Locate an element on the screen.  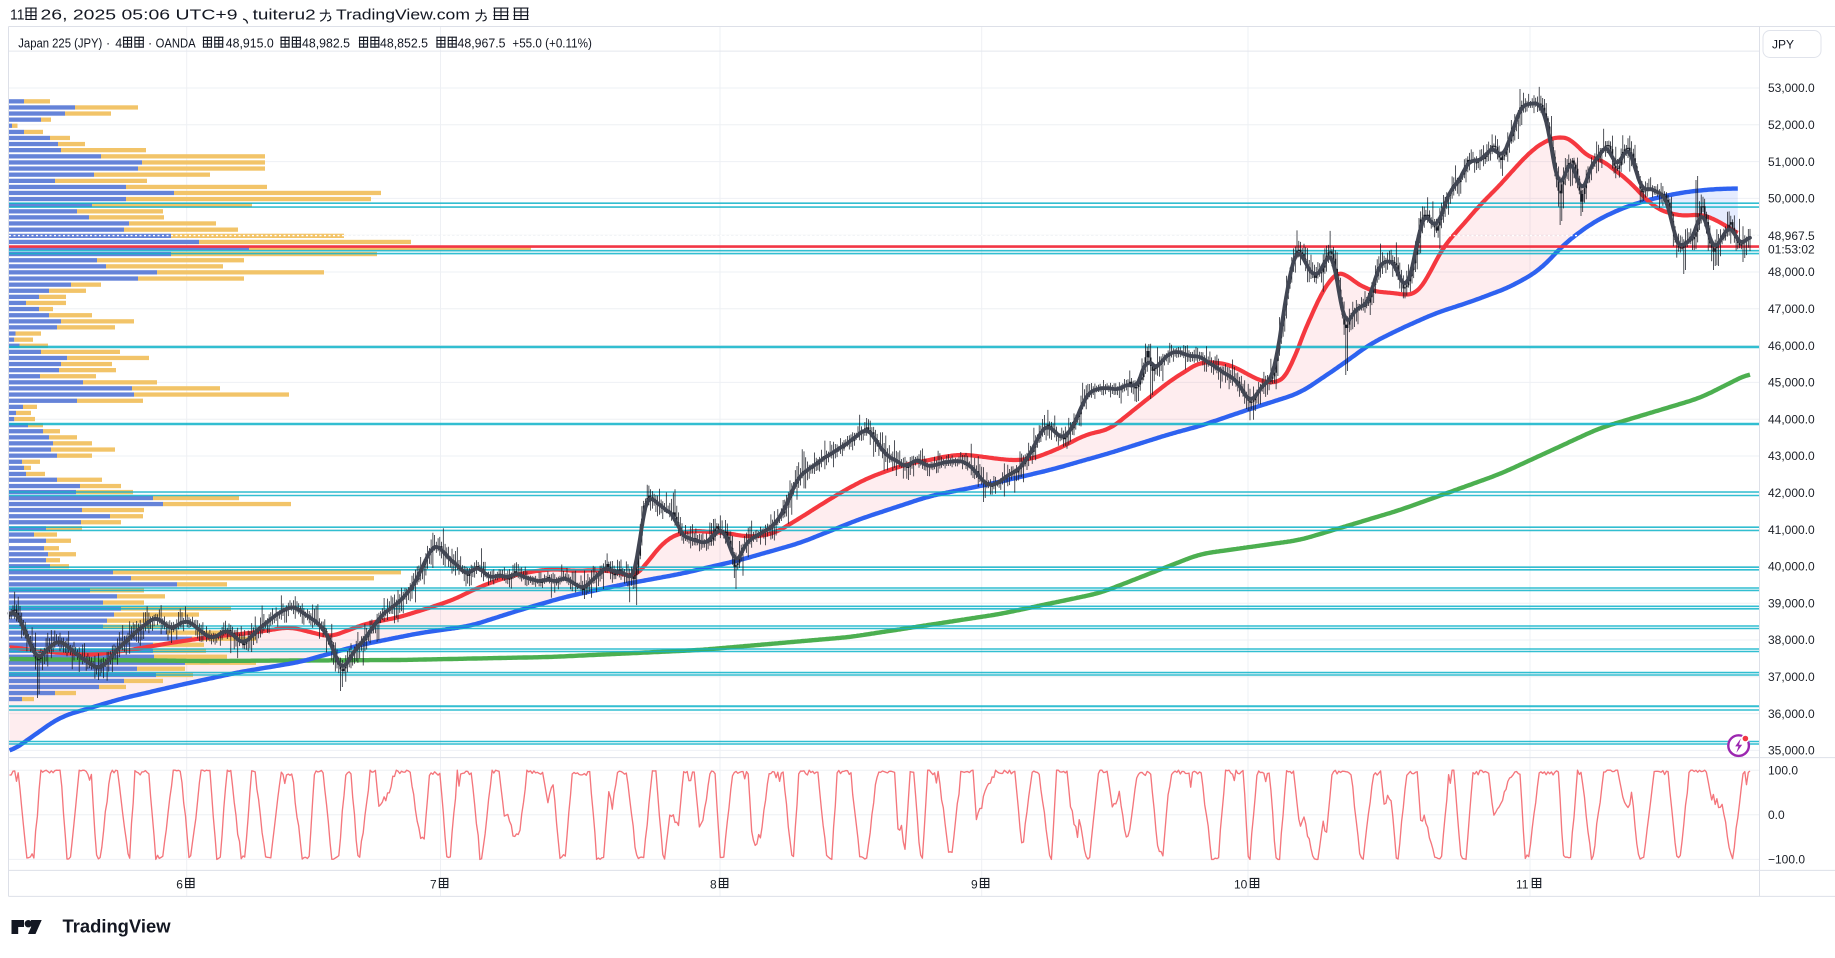
svg-text: 48,000.0 is located at coordinates (1791, 272).